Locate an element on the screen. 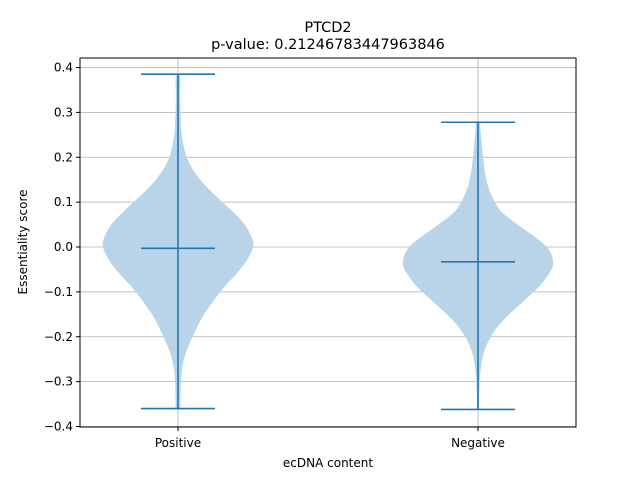 Image resolution: width=640 pixels, height=480 pixels. y-tick-label: 0.4 is located at coordinates (63, 68).